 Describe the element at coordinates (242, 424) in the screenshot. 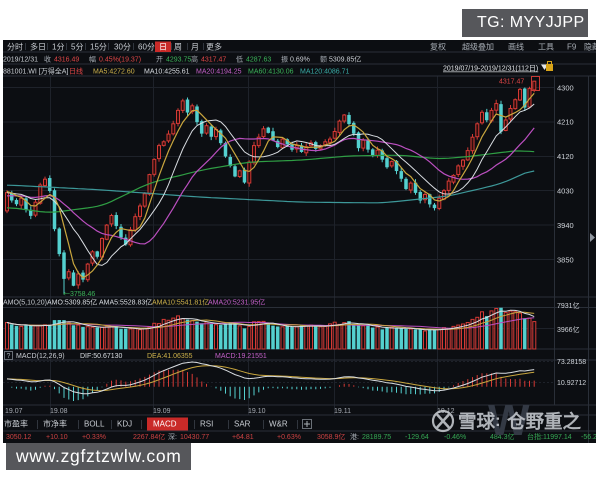

I see `svg-text: SAR` at that location.